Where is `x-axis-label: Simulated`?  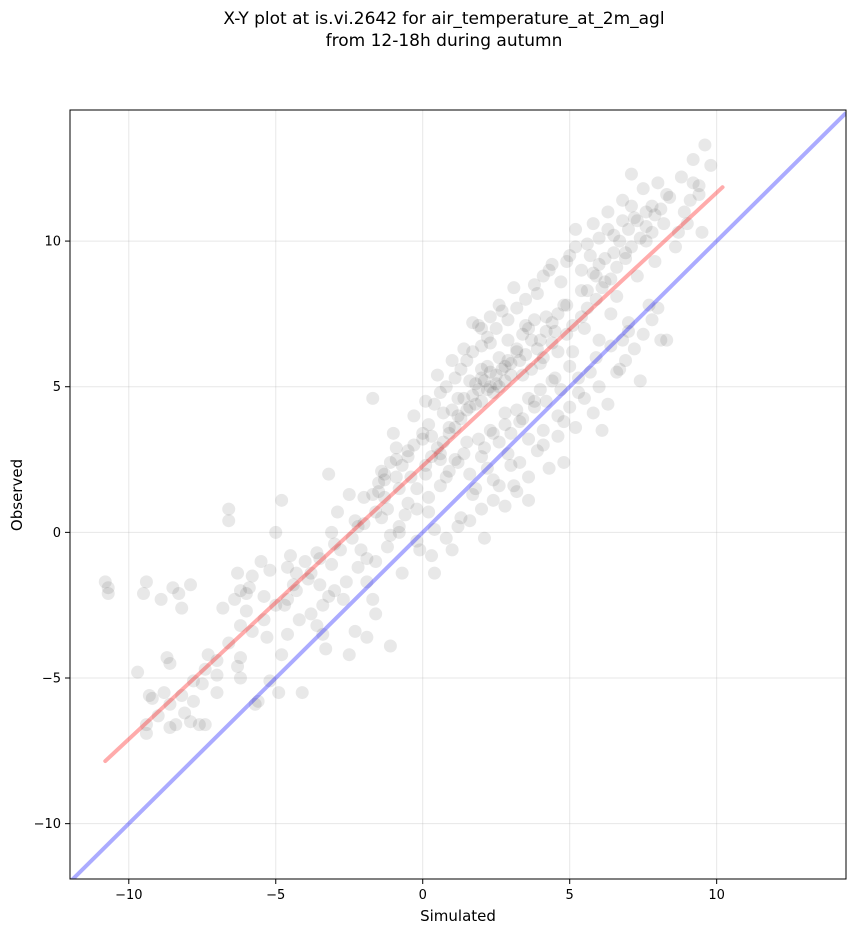 x-axis-label: Simulated is located at coordinates (458, 916).